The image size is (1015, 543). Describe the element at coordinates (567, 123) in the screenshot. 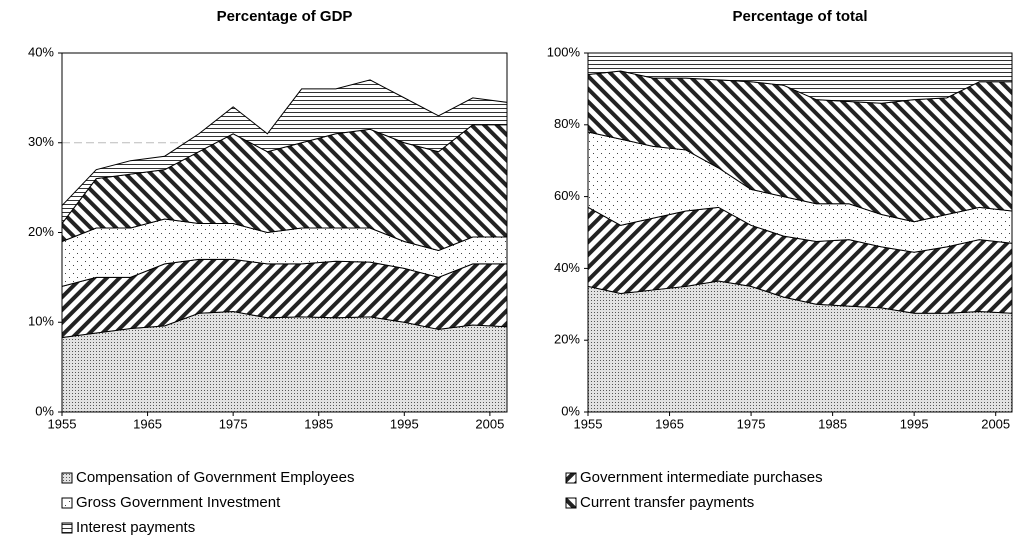

I see `y-tick-label: 80%` at that location.